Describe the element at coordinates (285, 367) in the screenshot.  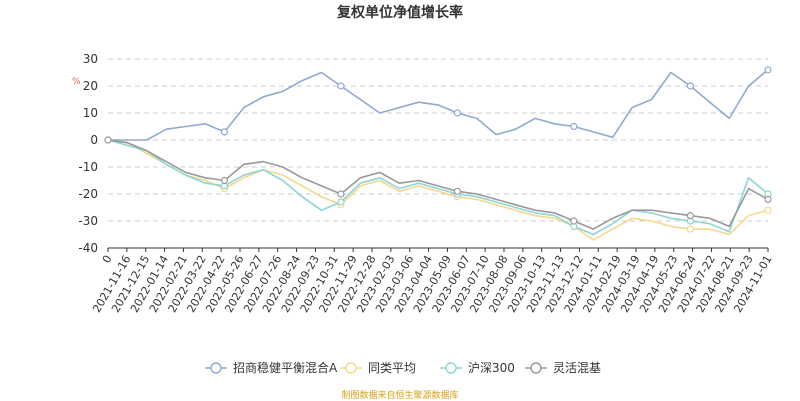
I see `legend-label-0: 招商稳健平衡混合A` at that location.